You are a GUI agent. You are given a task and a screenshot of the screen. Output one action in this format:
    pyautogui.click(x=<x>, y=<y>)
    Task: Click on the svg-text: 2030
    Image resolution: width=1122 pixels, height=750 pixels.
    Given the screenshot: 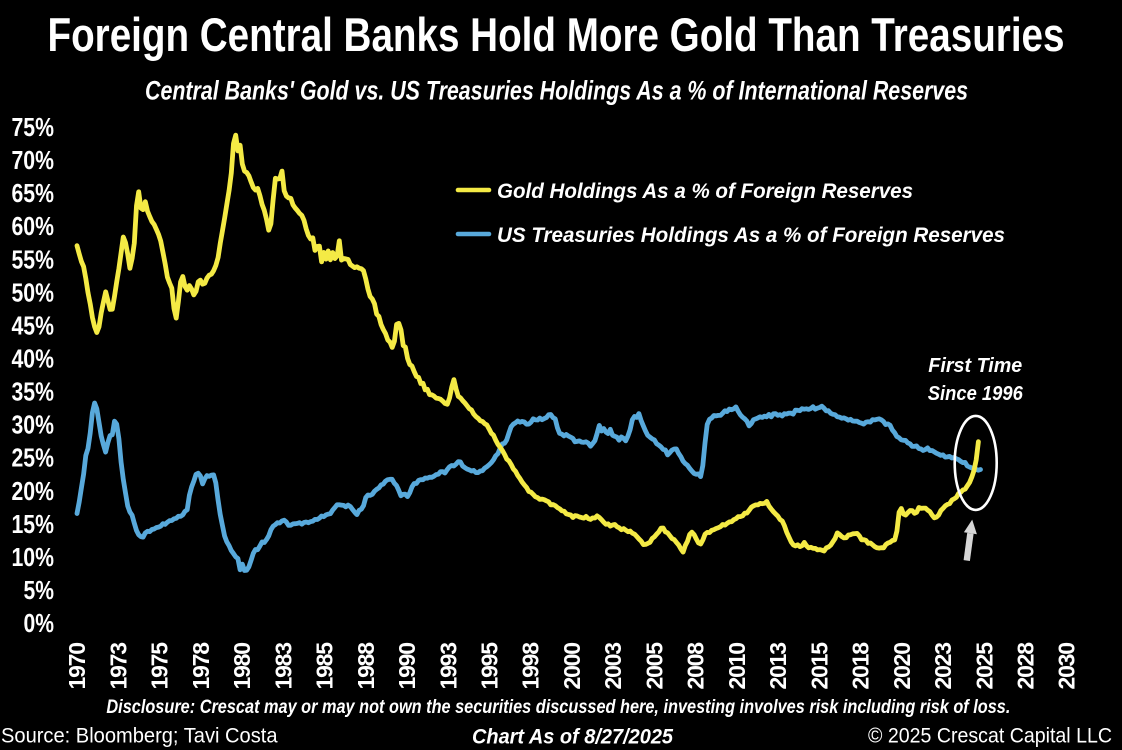 What is the action you would take?
    pyautogui.click(x=1067, y=666)
    